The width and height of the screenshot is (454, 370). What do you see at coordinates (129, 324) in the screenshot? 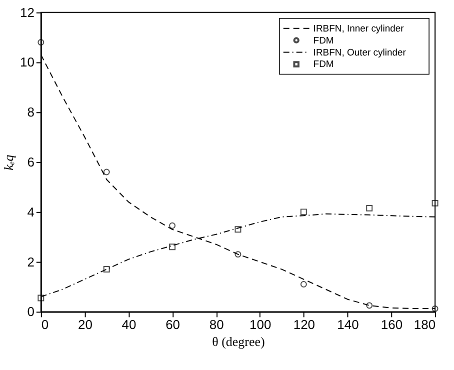
I see `x-tick-label: 40` at bounding box center [129, 324].